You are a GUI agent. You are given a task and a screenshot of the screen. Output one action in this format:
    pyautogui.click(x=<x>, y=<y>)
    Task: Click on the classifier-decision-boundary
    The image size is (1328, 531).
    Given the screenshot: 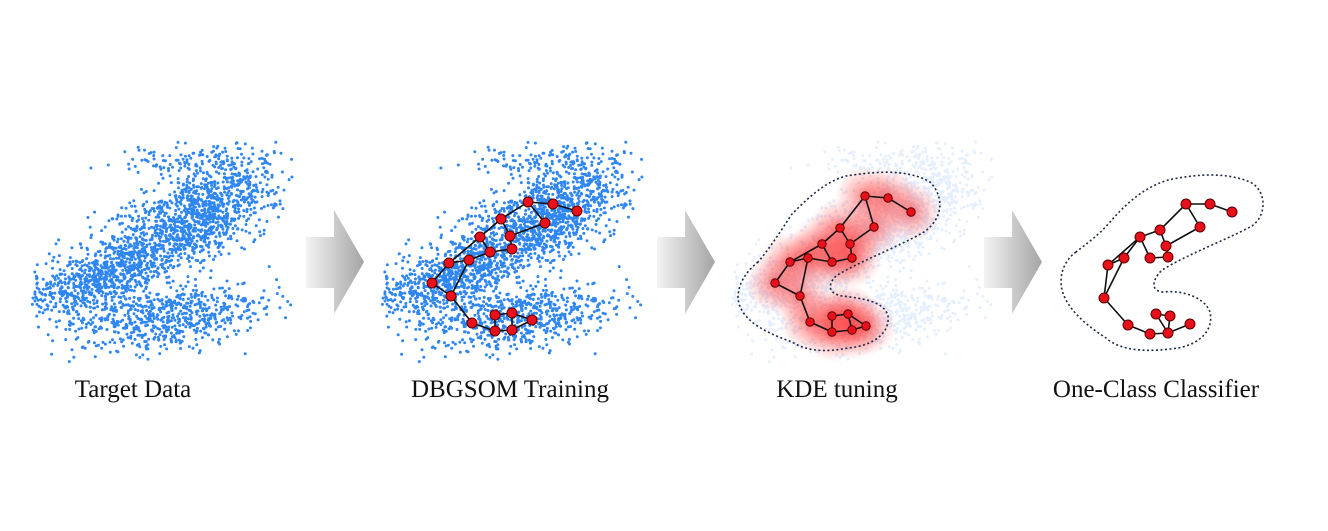 What is the action you would take?
    pyautogui.click(x=1162, y=263)
    